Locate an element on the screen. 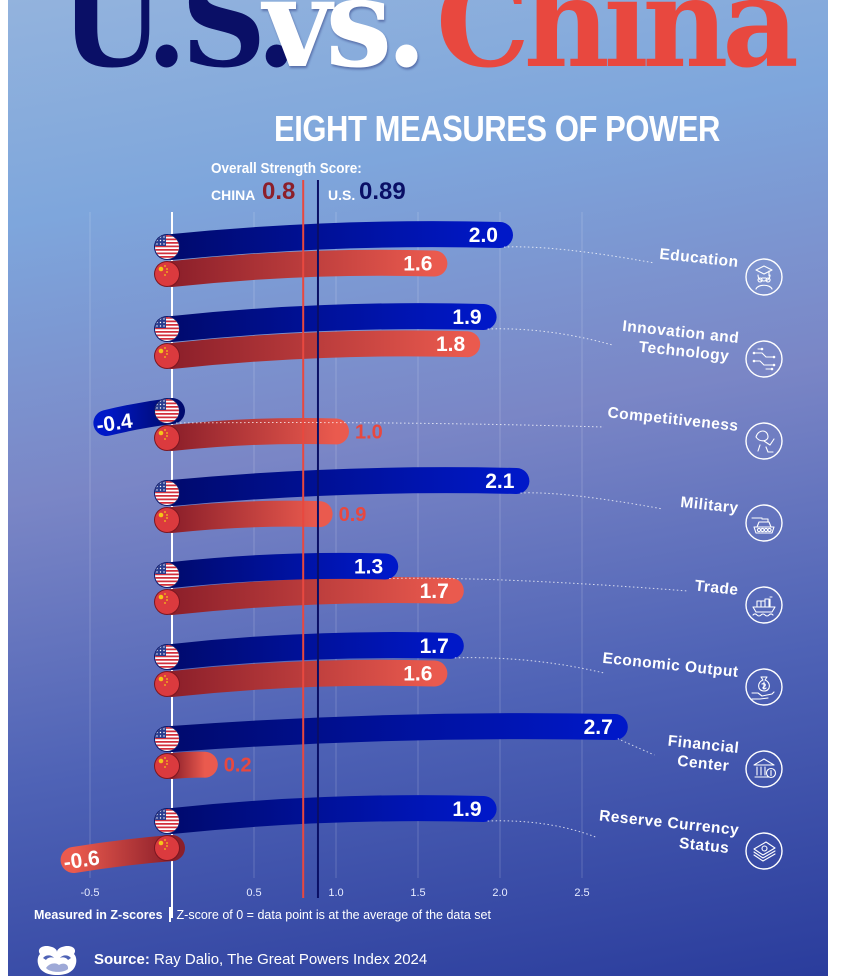 The width and height of the screenshot is (844, 976). overall-us-label: U.S. is located at coordinates (342, 195).